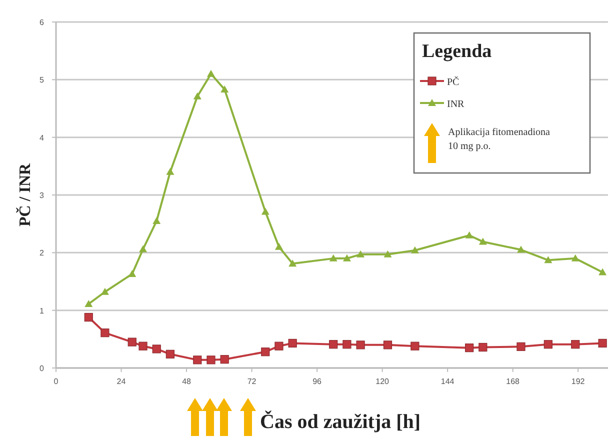 This screenshot has height=440, width=612. I want to click on x-tick-label: 168, so click(513, 381).